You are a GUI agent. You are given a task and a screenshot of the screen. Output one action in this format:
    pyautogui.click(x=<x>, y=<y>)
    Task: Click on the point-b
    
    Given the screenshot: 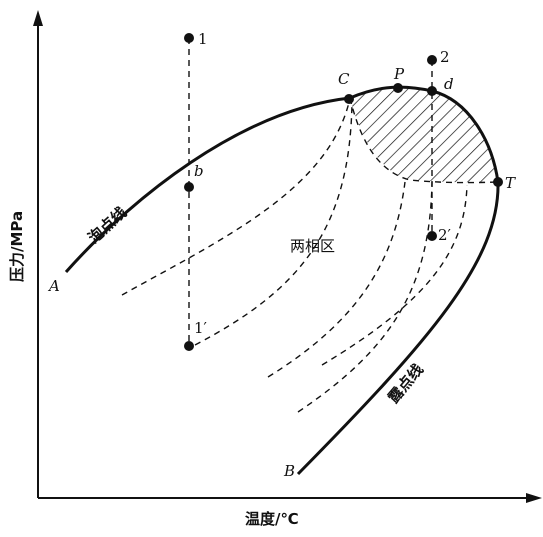 What is the action you would take?
    pyautogui.click(x=189, y=187)
    